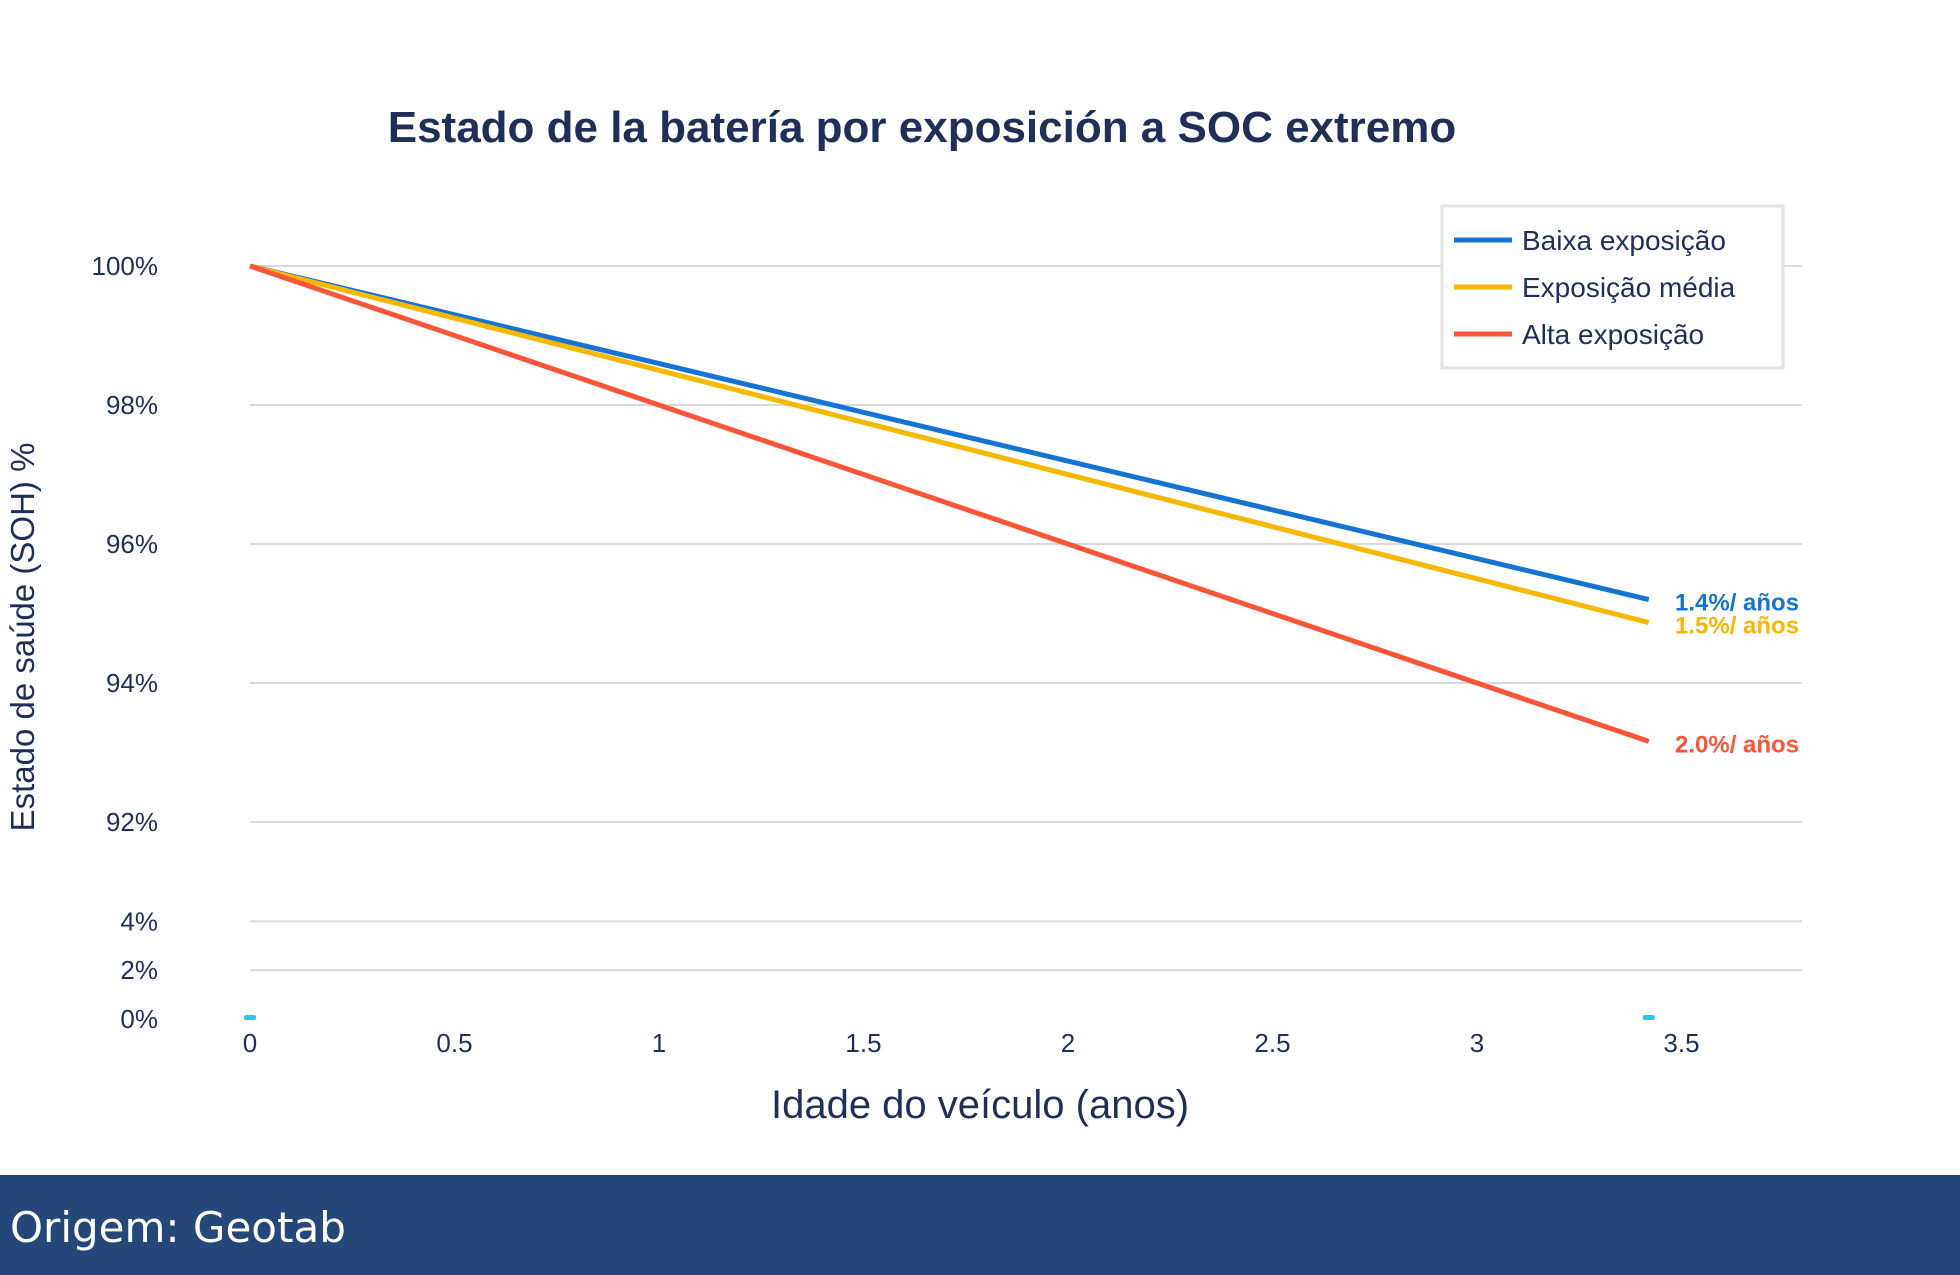 The image size is (1960, 1275). Describe the element at coordinates (1629, 287) in the screenshot. I see `legend-label: Exposição média` at that location.